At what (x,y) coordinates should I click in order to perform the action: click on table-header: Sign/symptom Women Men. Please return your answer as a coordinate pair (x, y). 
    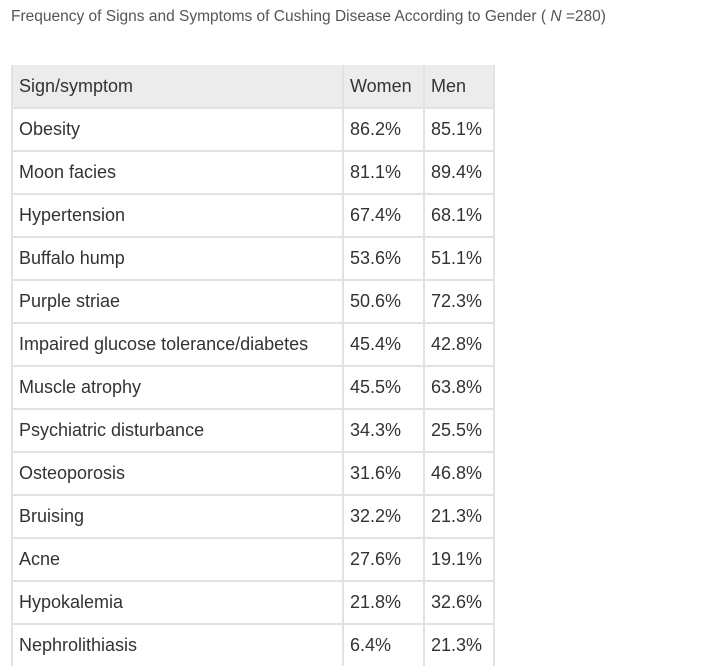
    Looking at the image, I should click on (253, 87).